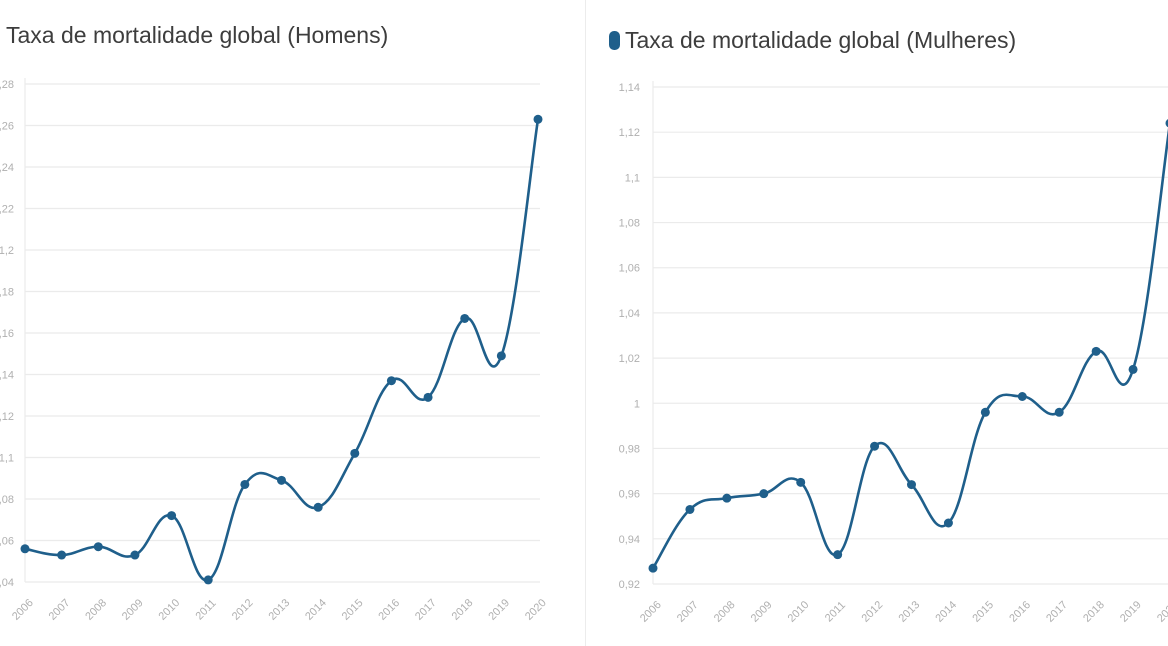 The width and height of the screenshot is (1168, 646). What do you see at coordinates (629, 359) in the screenshot?
I see `y-tick-label: 1,02` at bounding box center [629, 359].